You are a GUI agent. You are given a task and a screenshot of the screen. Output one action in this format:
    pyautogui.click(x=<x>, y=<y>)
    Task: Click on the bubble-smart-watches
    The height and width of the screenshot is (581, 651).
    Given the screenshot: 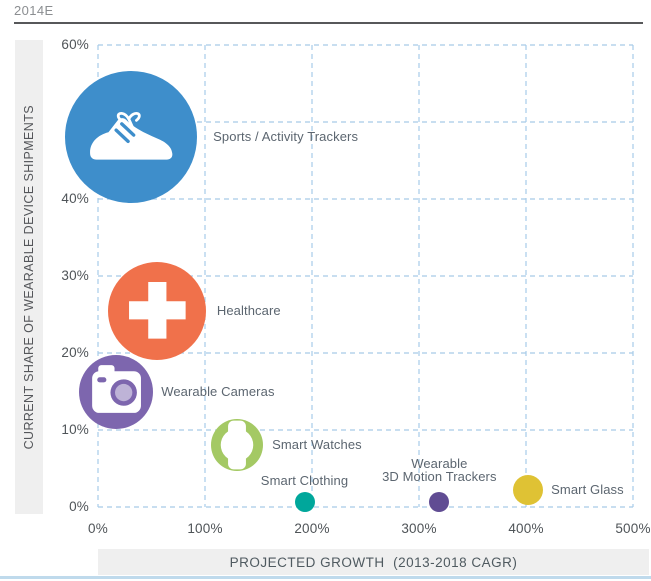 What is the action you would take?
    pyautogui.click(x=237, y=445)
    